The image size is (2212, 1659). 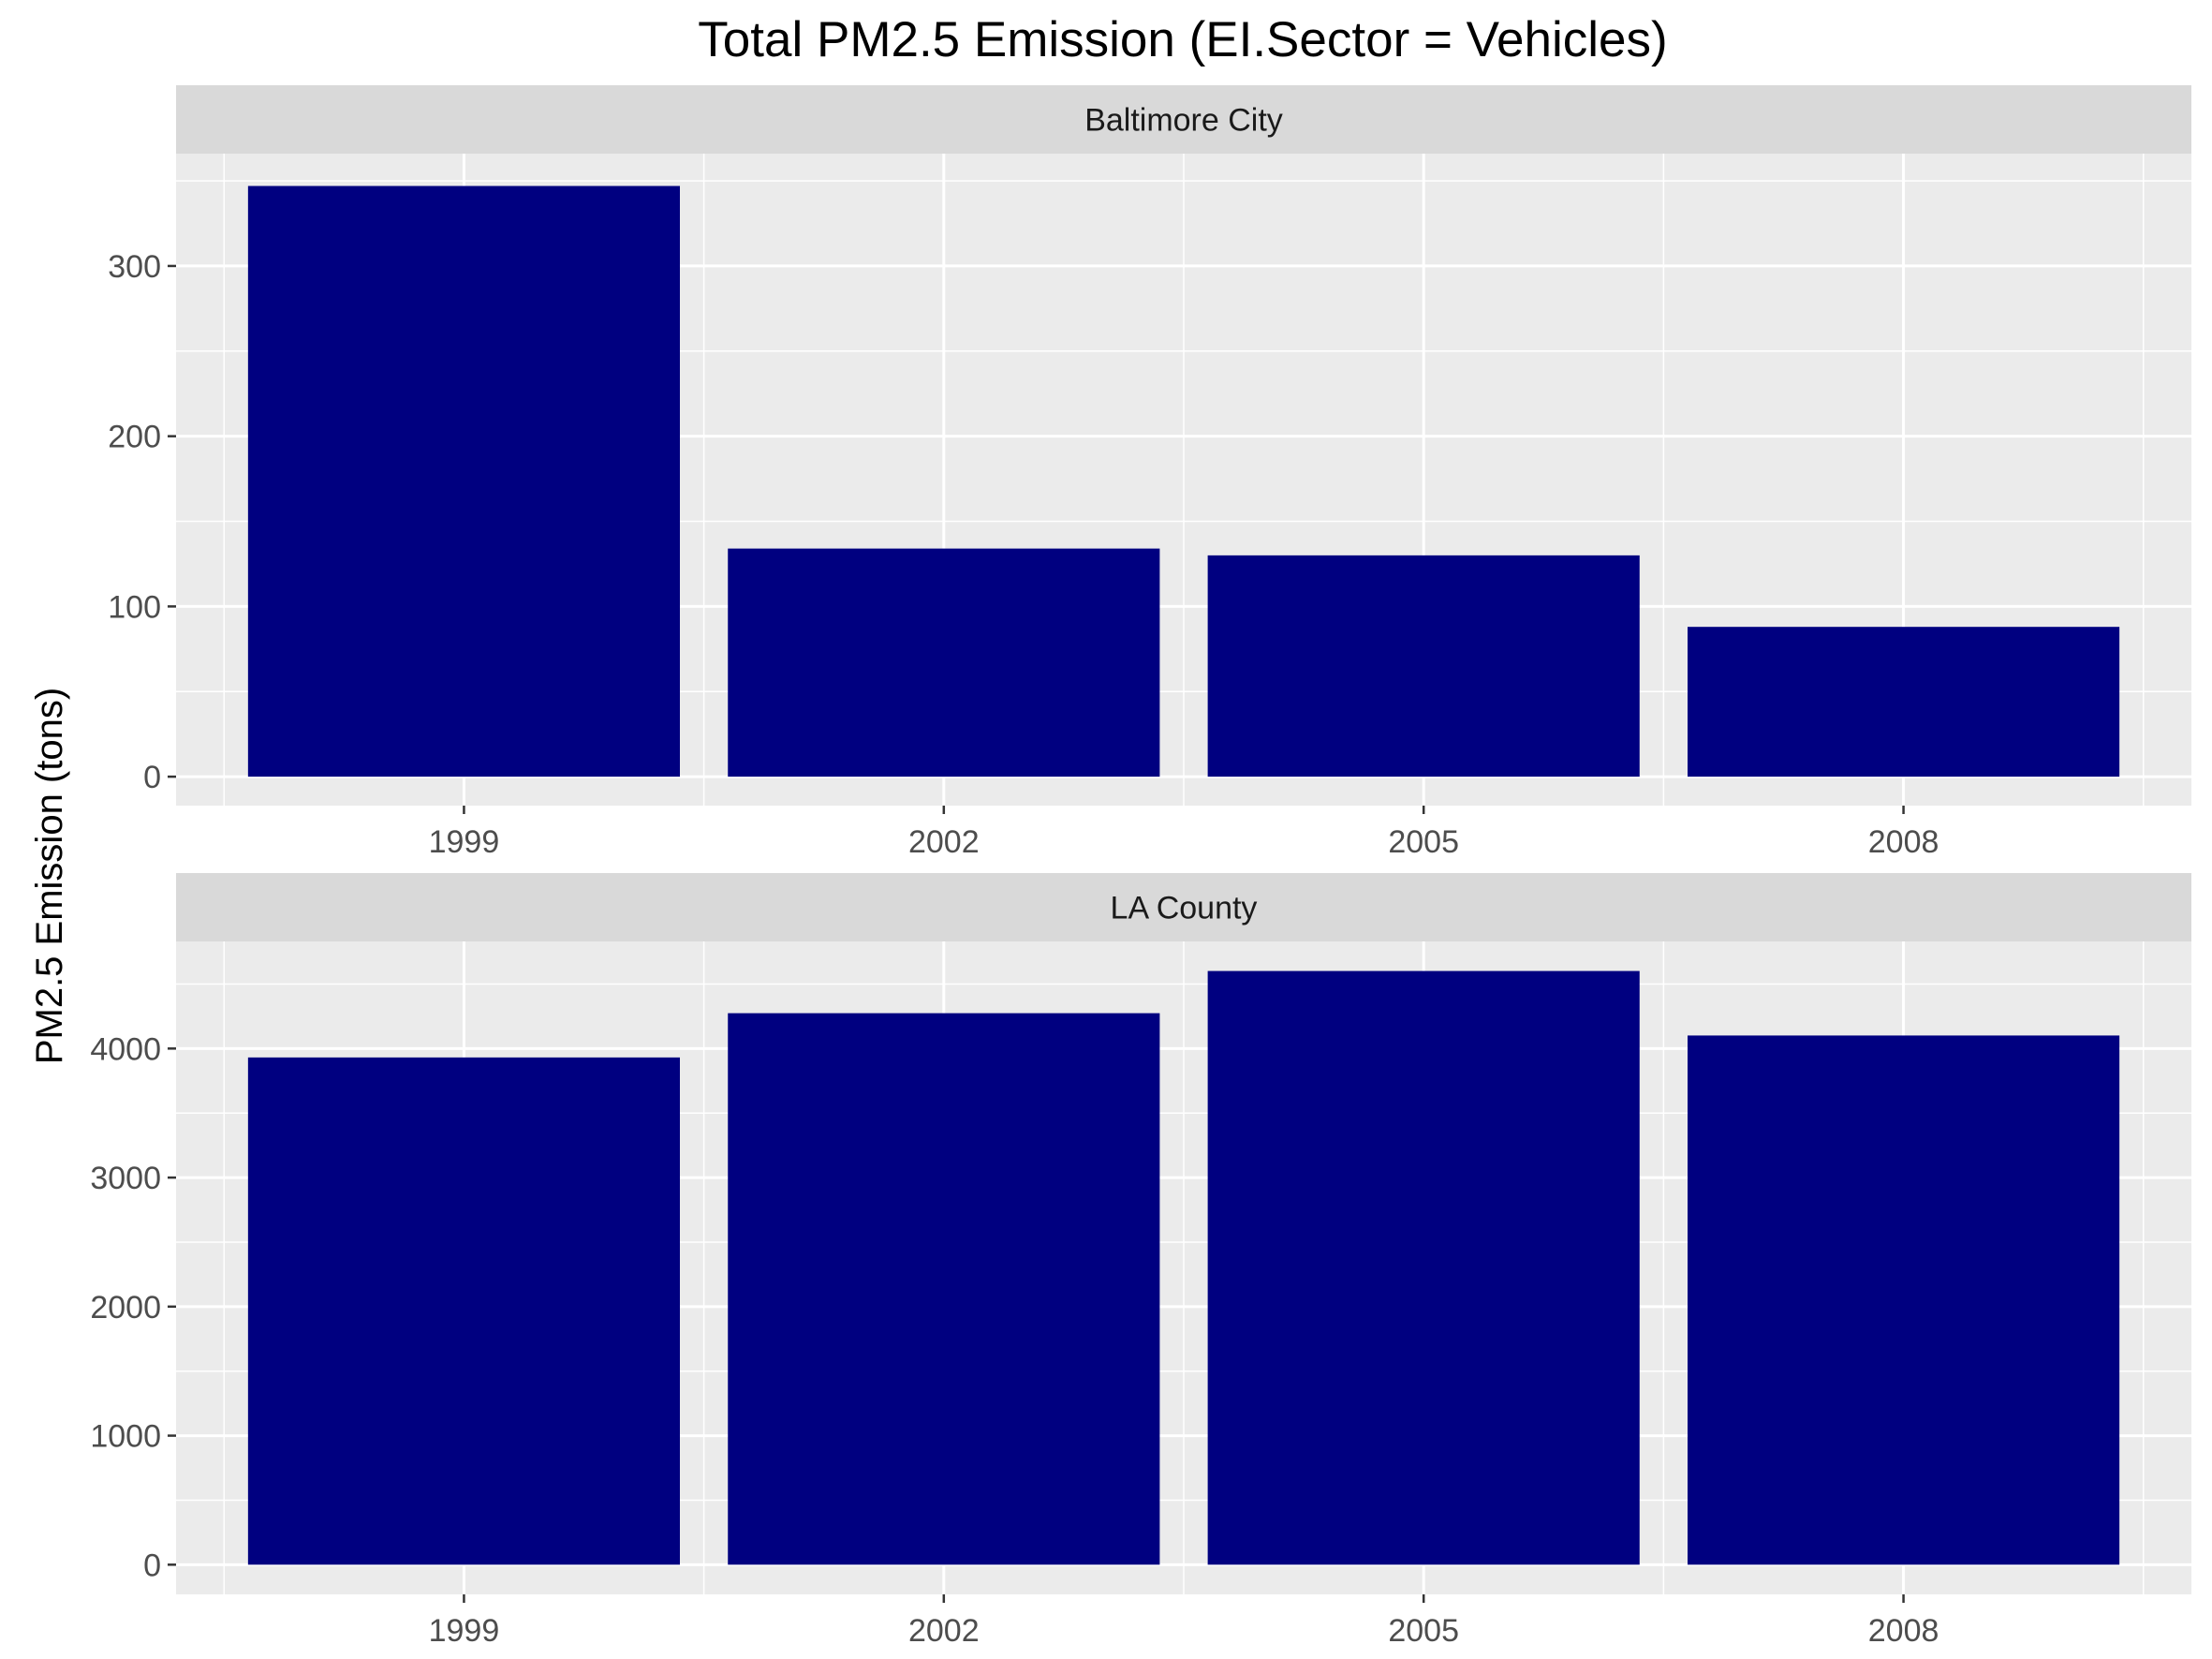 What do you see at coordinates (134, 267) in the screenshot?
I see `y-tick-label: 300` at bounding box center [134, 267].